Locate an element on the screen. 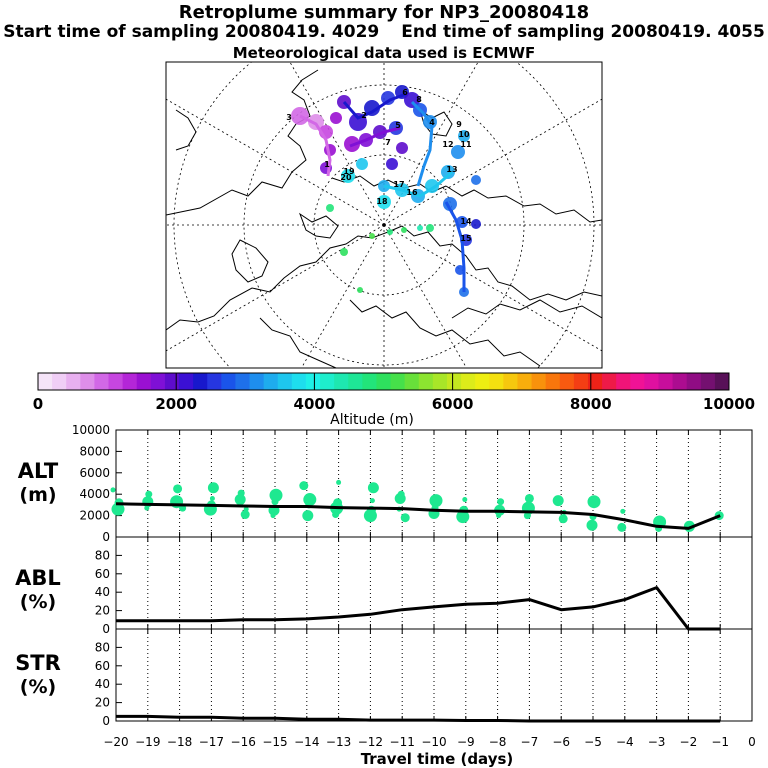 This screenshot has width=768, height=768. trajectory-number: 7 is located at coordinates (388, 142).